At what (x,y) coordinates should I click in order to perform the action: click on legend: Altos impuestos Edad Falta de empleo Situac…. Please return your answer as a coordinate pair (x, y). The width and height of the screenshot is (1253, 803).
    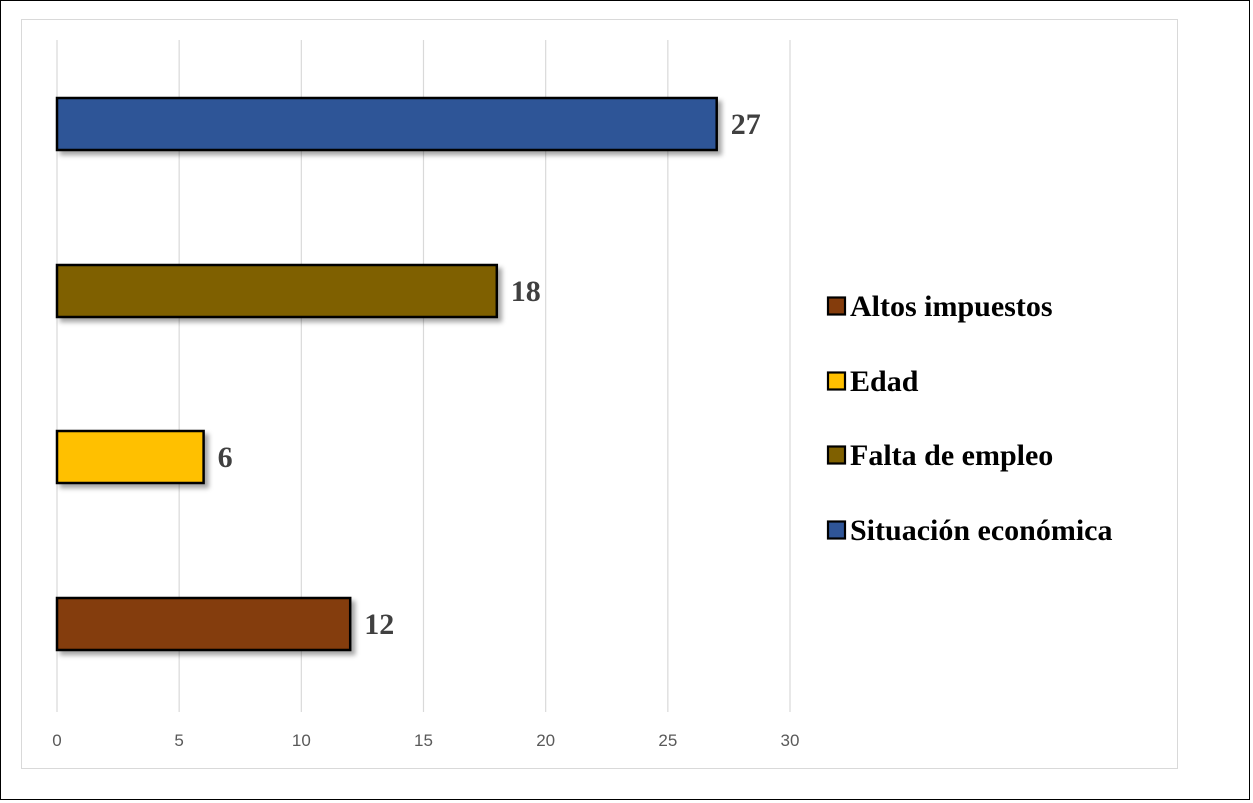
    Looking at the image, I should click on (969, 418).